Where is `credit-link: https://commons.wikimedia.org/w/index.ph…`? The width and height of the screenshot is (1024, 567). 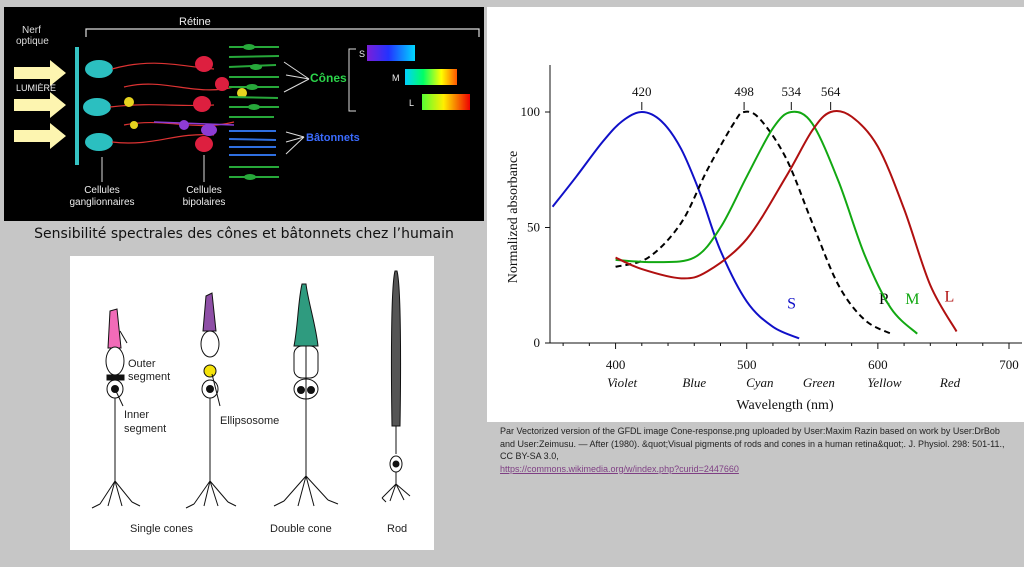 credit-link: https://commons.wikimedia.org/w/index.ph… is located at coordinates (619, 468).